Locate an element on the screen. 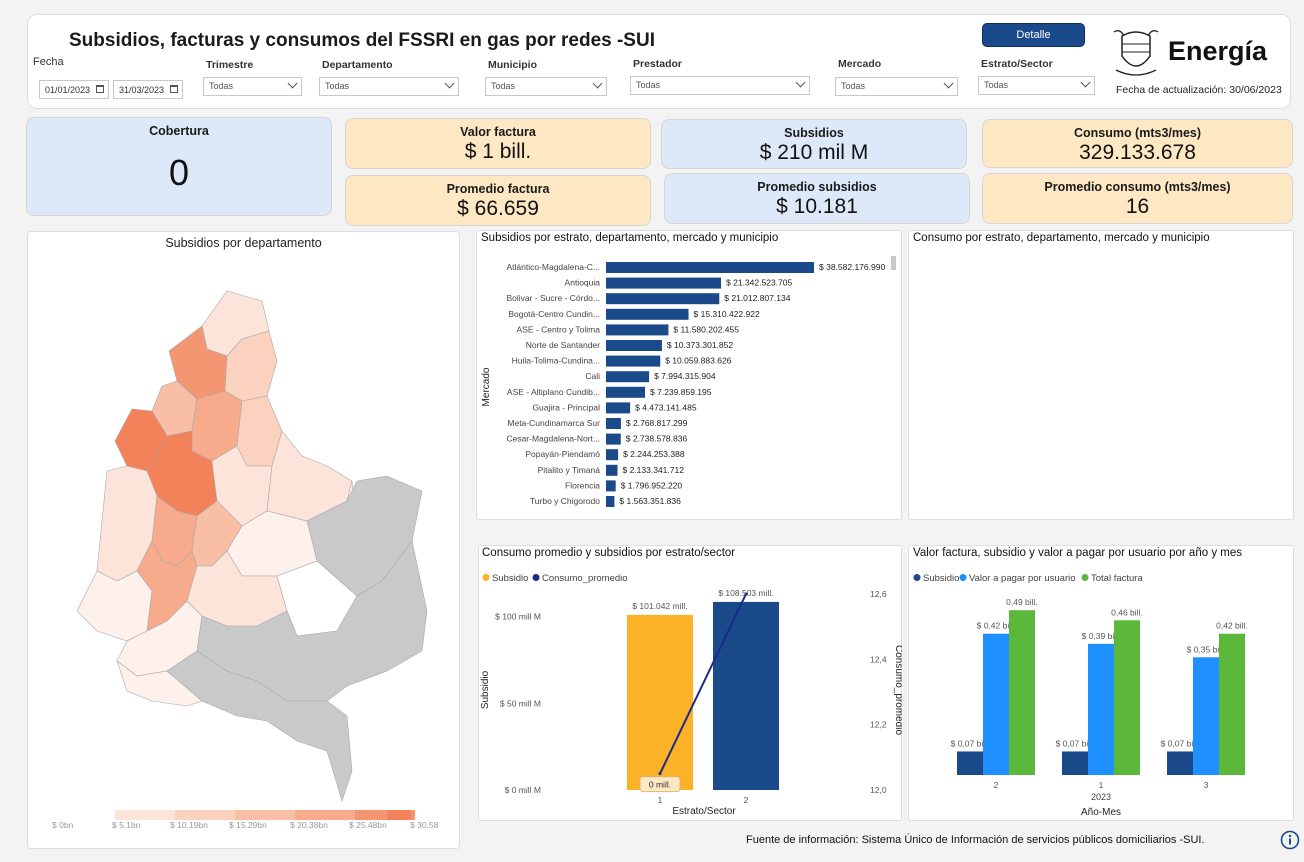  x-tick-label: 3 is located at coordinates (1206, 785).